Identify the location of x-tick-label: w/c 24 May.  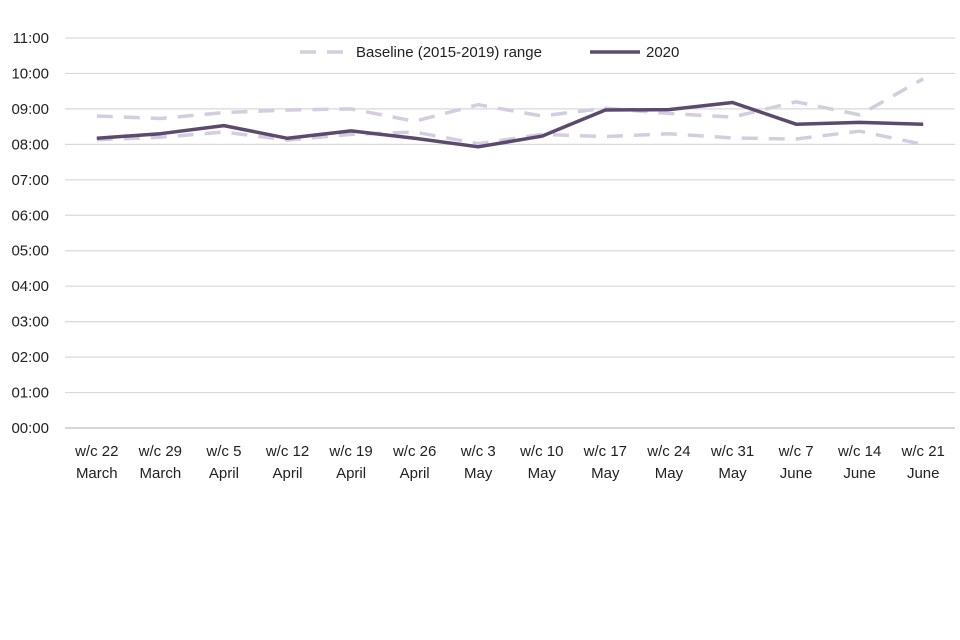
(668, 462).